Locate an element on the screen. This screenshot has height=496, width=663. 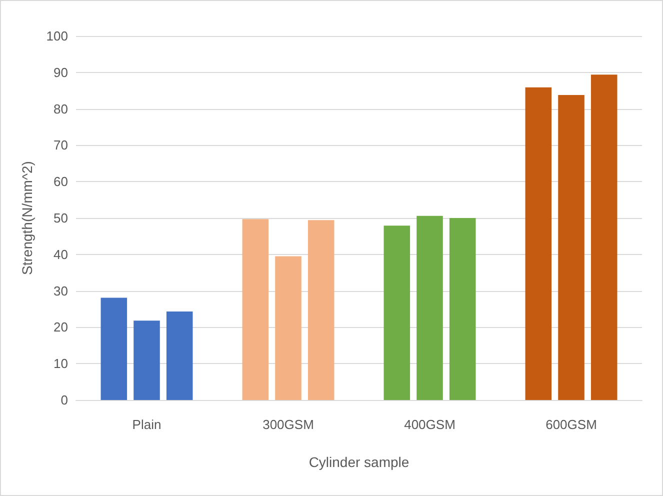
x-tick-label: 300GSM is located at coordinates (288, 424).